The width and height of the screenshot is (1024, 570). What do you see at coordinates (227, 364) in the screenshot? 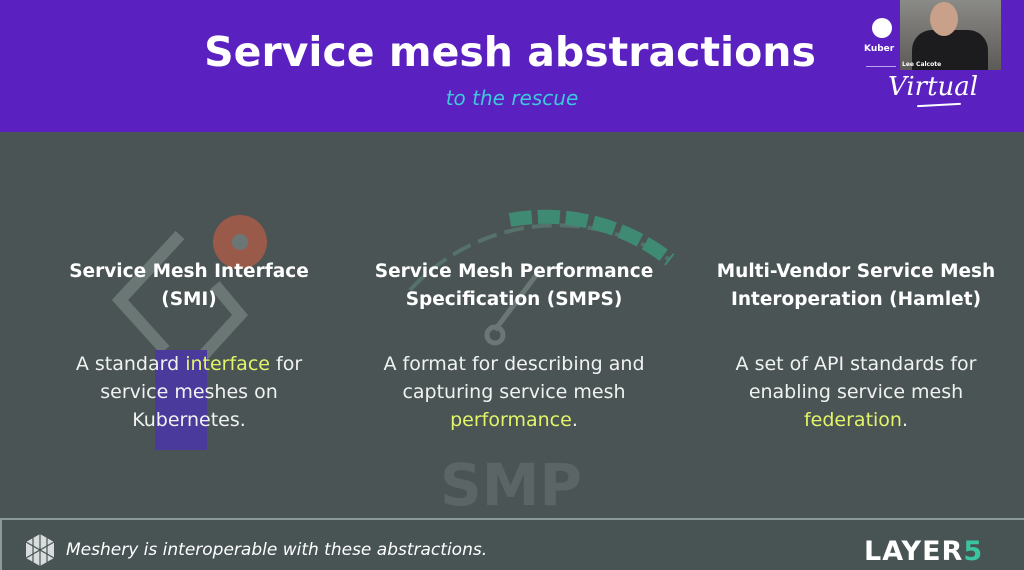
I see `highlight-term: interface` at bounding box center [227, 364].